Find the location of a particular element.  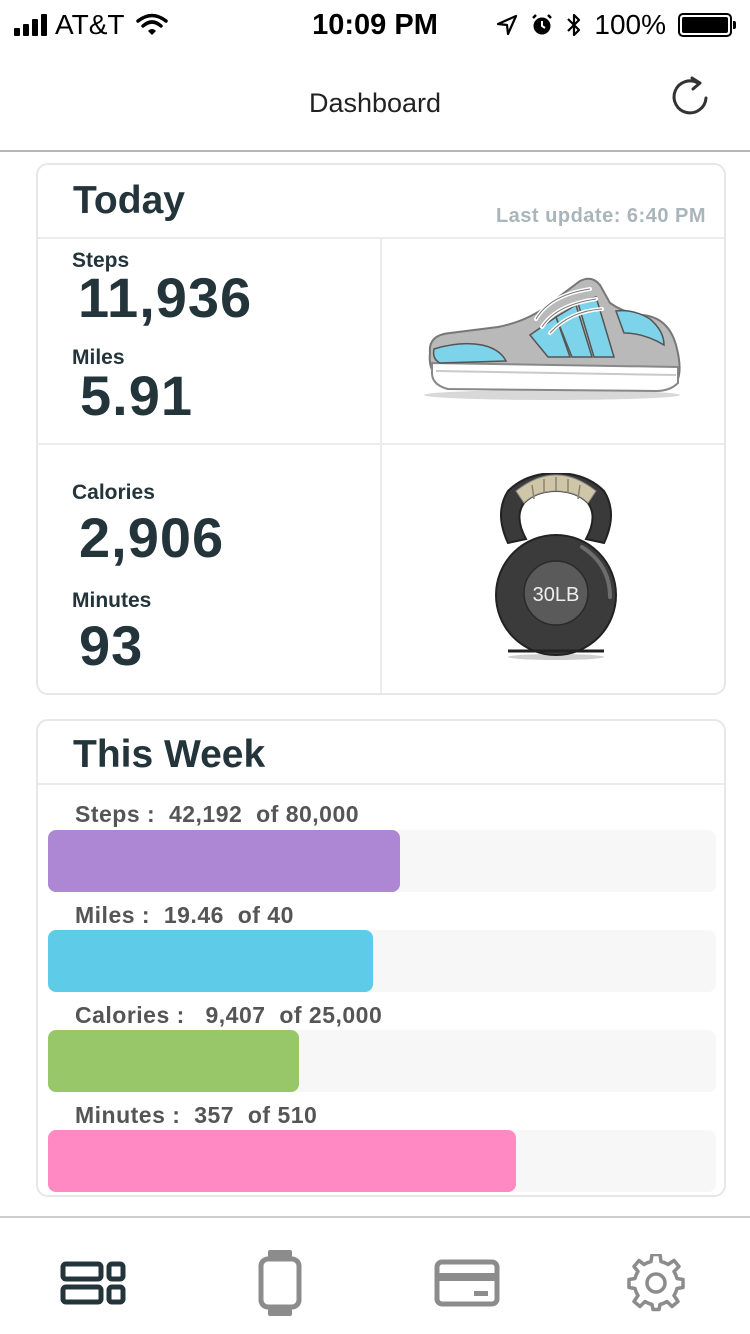

sneaker-image is located at coordinates (552, 338).